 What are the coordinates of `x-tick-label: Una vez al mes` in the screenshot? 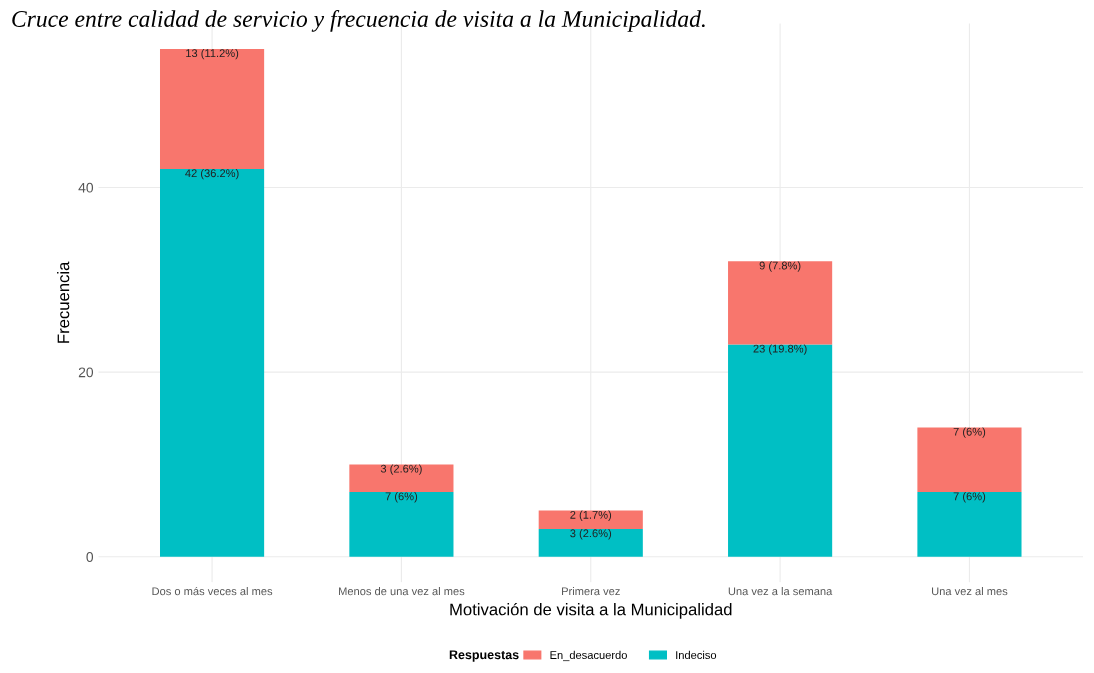 It's located at (970, 591).